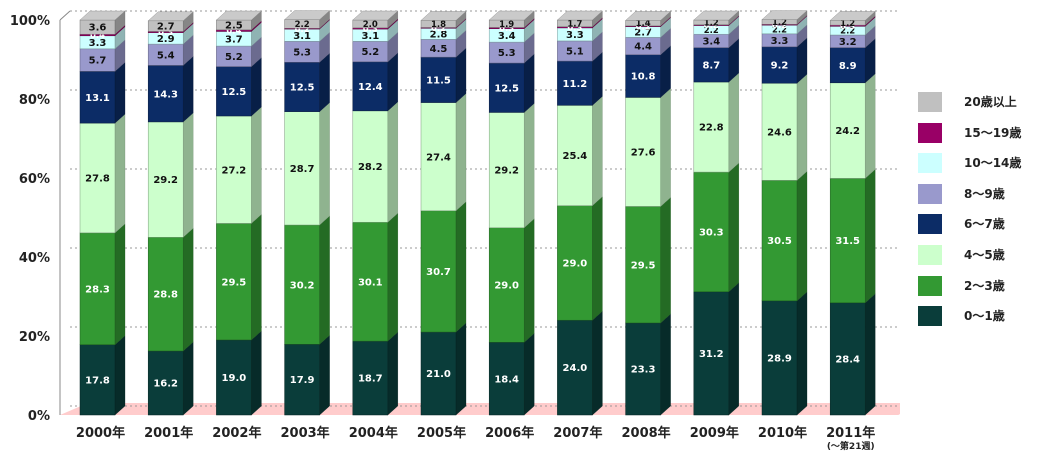 The width and height of the screenshot is (1037, 451). I want to click on data-label: 30.1, so click(370, 282).